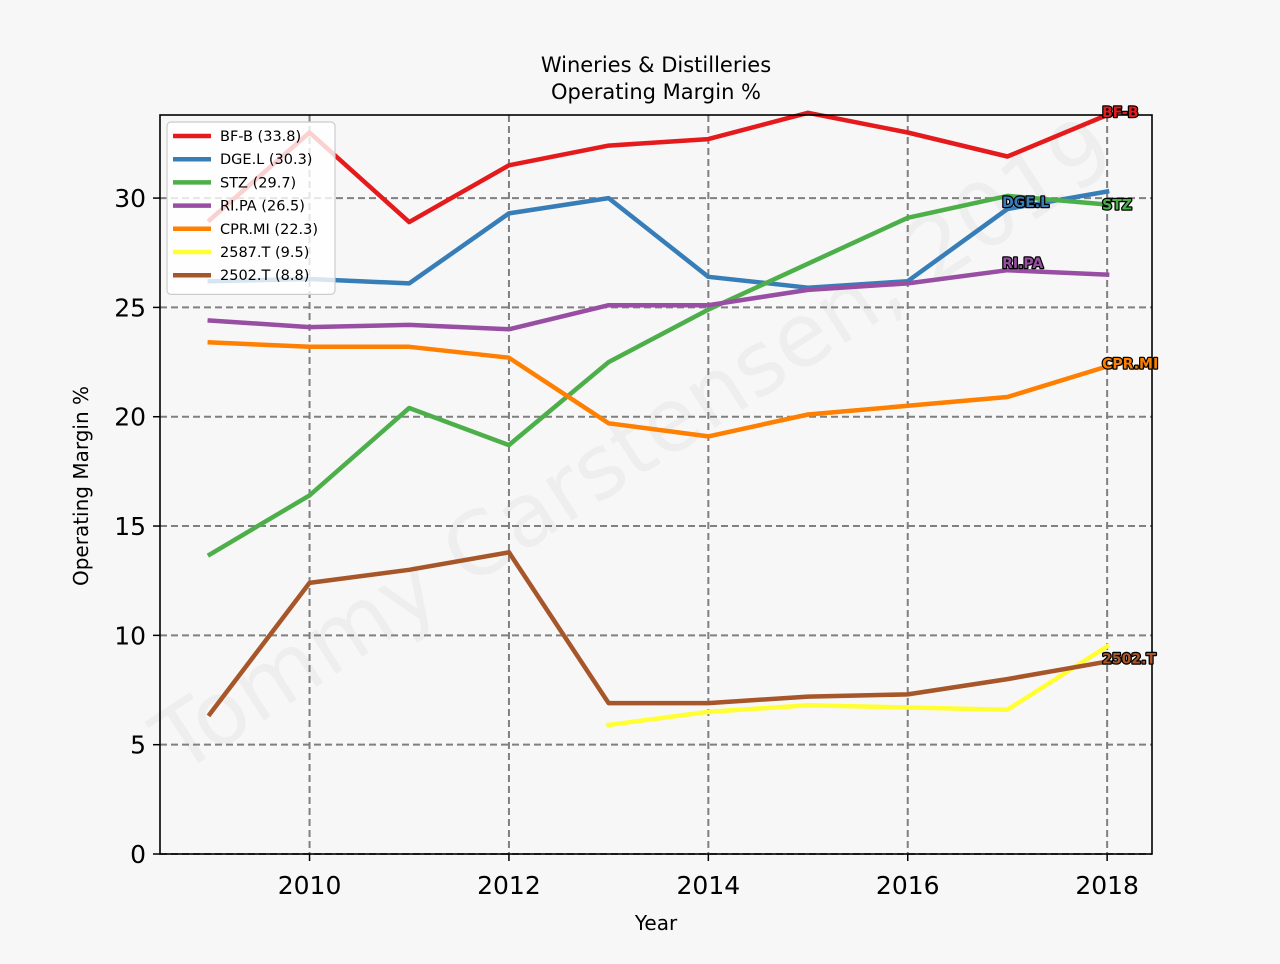 The width and height of the screenshot is (1280, 964). Describe the element at coordinates (1120, 113) in the screenshot. I see `series-end-label: BF-B` at that location.